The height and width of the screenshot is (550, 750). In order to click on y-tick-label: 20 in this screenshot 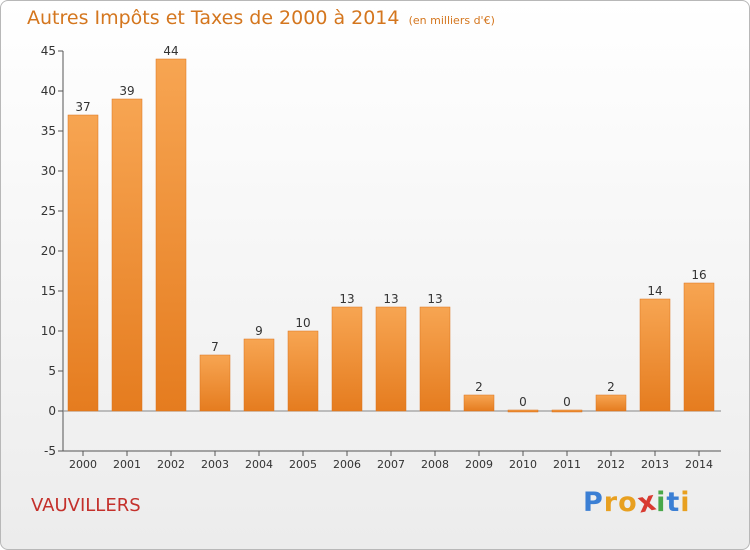, I will do `click(48, 251)`.